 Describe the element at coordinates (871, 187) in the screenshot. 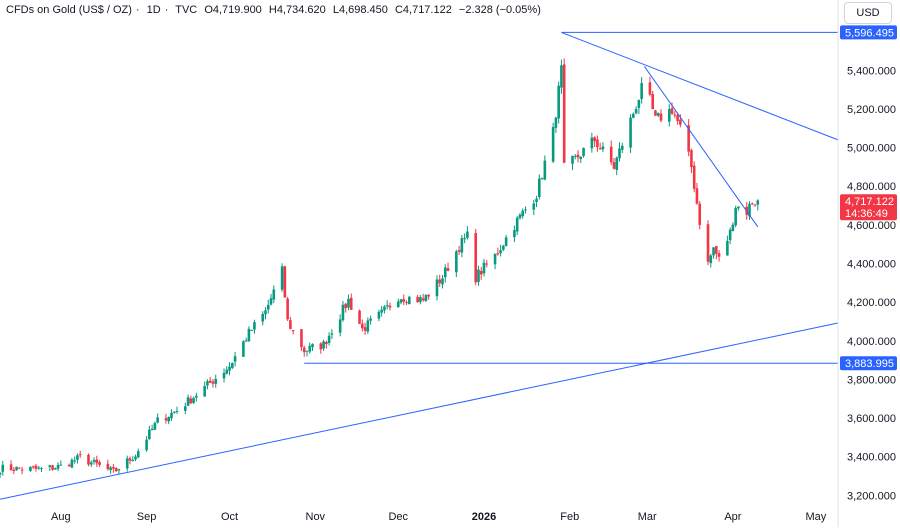

I see `y-tick-label: 4,800.000` at that location.